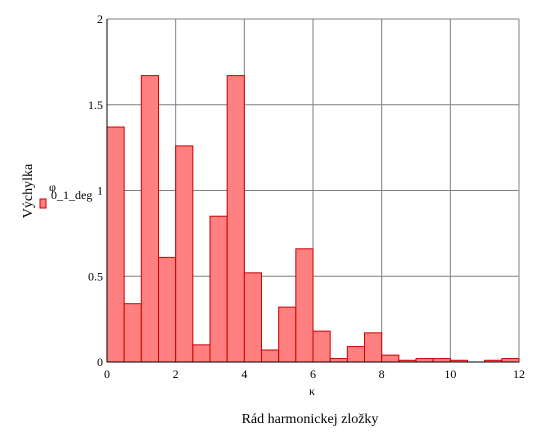 Image resolution: width=539 pixels, height=443 pixels. Describe the element at coordinates (176, 374) in the screenshot. I see `x-tick-label: 2` at that location.